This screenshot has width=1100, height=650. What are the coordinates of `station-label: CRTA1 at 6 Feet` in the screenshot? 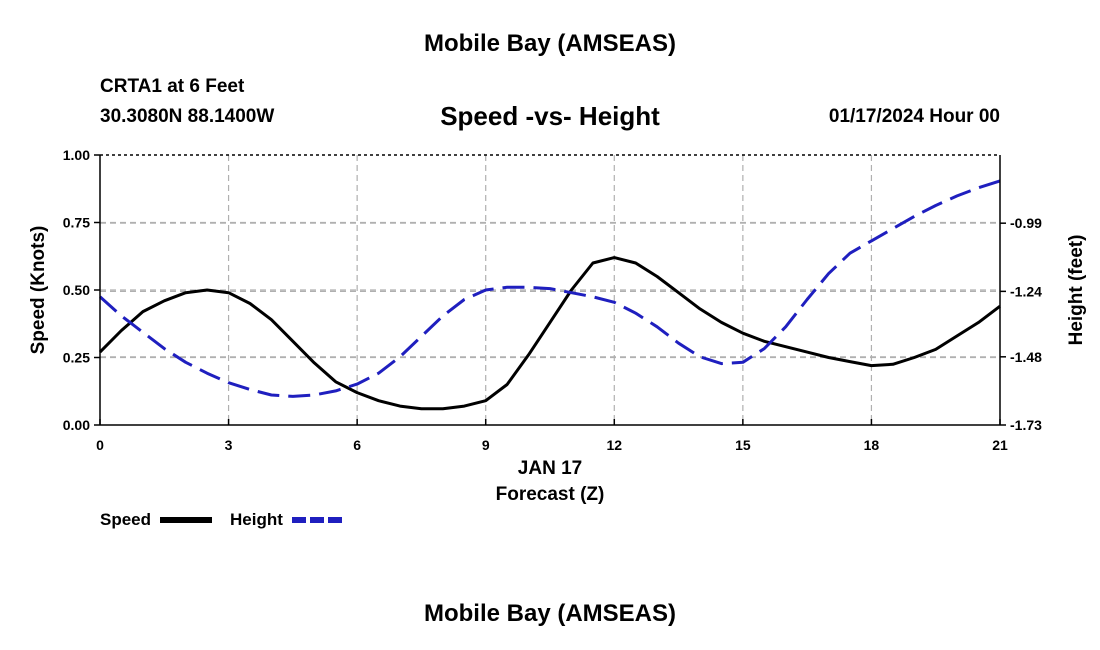 It's located at (172, 86).